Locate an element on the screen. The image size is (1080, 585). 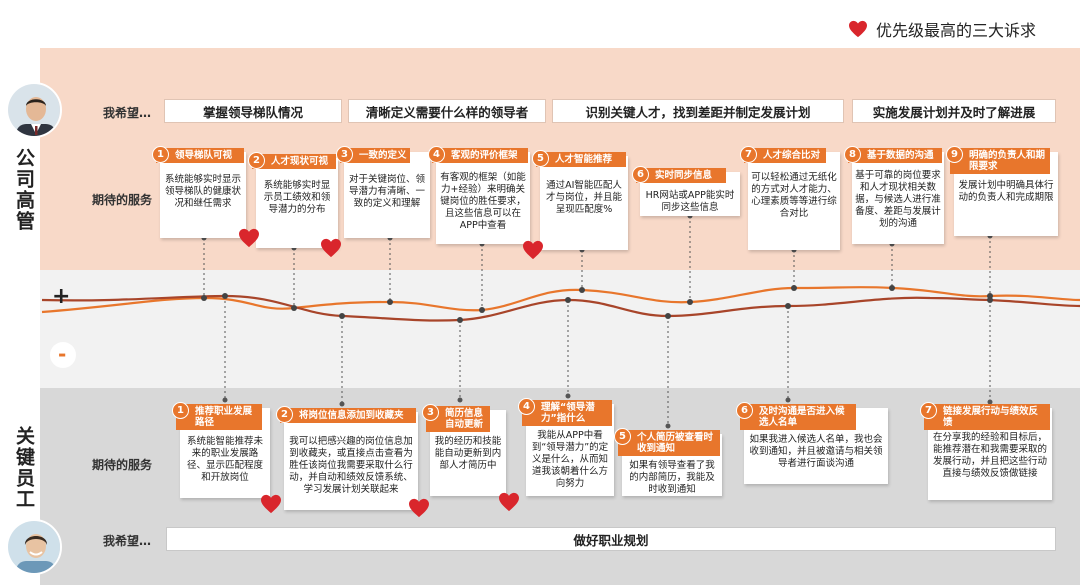
exec-card-1-body: 系统能够实时显示领导梯队的健康状况和继任需求 is located at coordinates (202, 191).